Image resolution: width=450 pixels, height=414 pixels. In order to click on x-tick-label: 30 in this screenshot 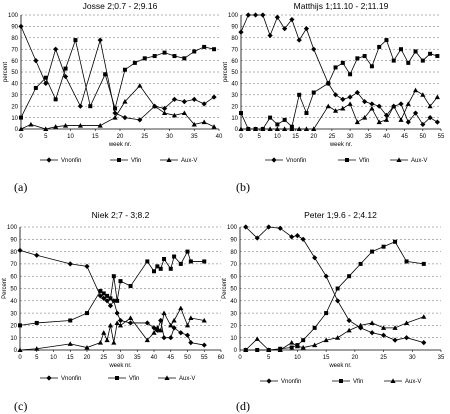, I will do `click(350, 137)`.